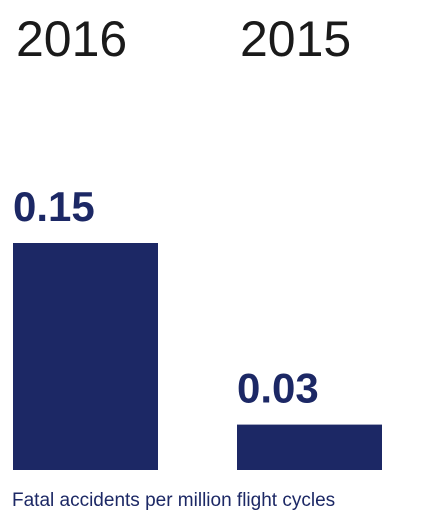  What do you see at coordinates (295, 39) in the screenshot?
I see `category-label: 2015` at bounding box center [295, 39].